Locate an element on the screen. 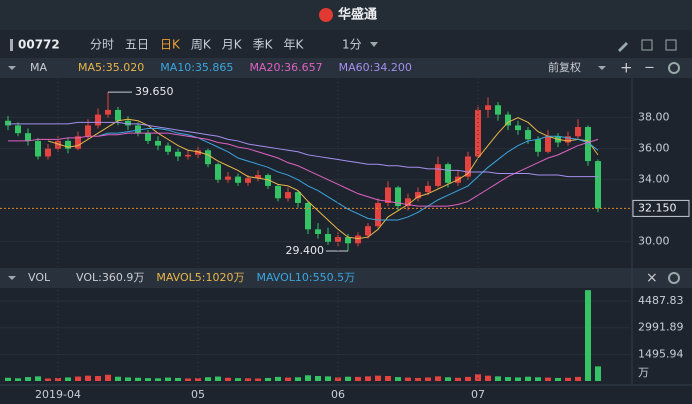 This screenshot has width=692, height=404. x-tick-label: 06 is located at coordinates (338, 394).